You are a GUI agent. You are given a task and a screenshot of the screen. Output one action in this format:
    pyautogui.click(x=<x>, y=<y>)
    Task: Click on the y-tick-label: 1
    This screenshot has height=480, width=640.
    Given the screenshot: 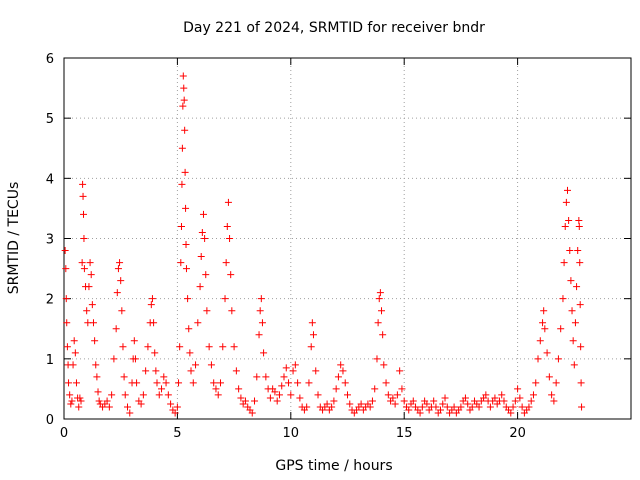 What is the action you would take?
    pyautogui.click(x=50, y=360)
    